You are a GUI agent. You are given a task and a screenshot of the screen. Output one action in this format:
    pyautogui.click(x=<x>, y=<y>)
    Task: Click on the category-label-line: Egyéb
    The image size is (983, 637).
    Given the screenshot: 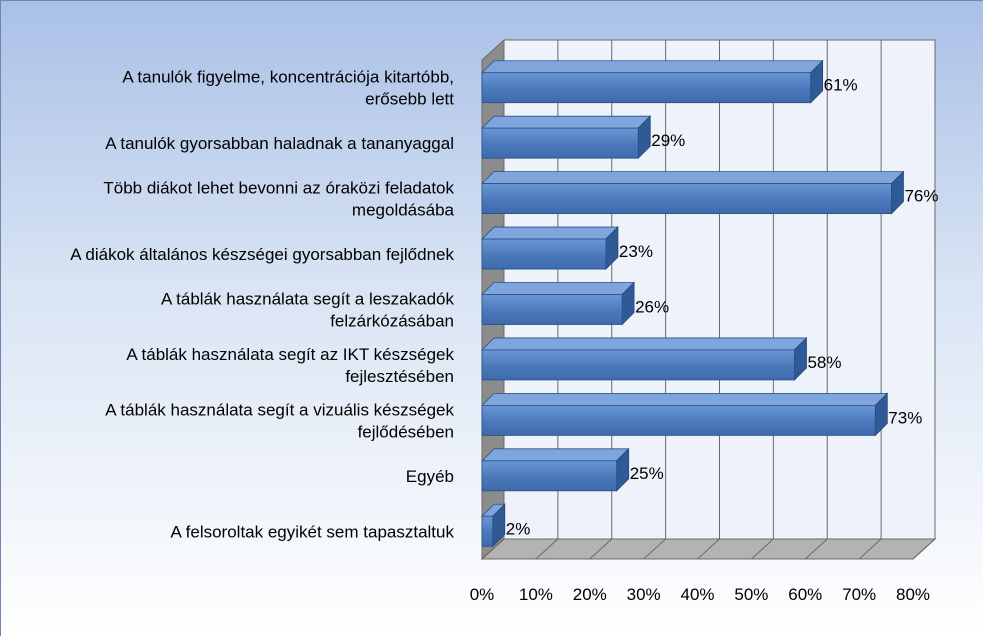 What is the action you would take?
    pyautogui.click(x=430, y=476)
    